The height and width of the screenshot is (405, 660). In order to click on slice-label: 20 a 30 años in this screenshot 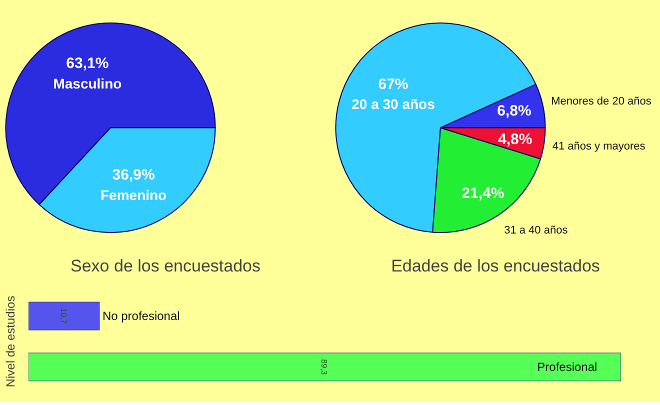, I will do `click(394, 104)`.